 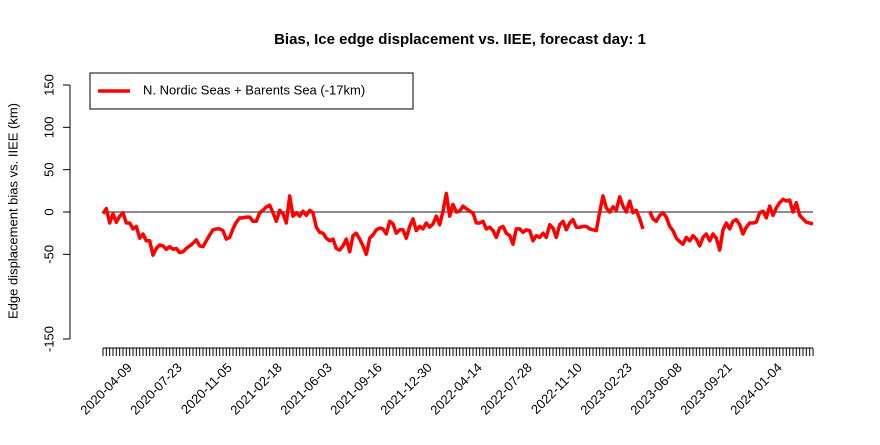 What do you see at coordinates (48, 254) in the screenshot?
I see `y-tick-label: -50` at bounding box center [48, 254].